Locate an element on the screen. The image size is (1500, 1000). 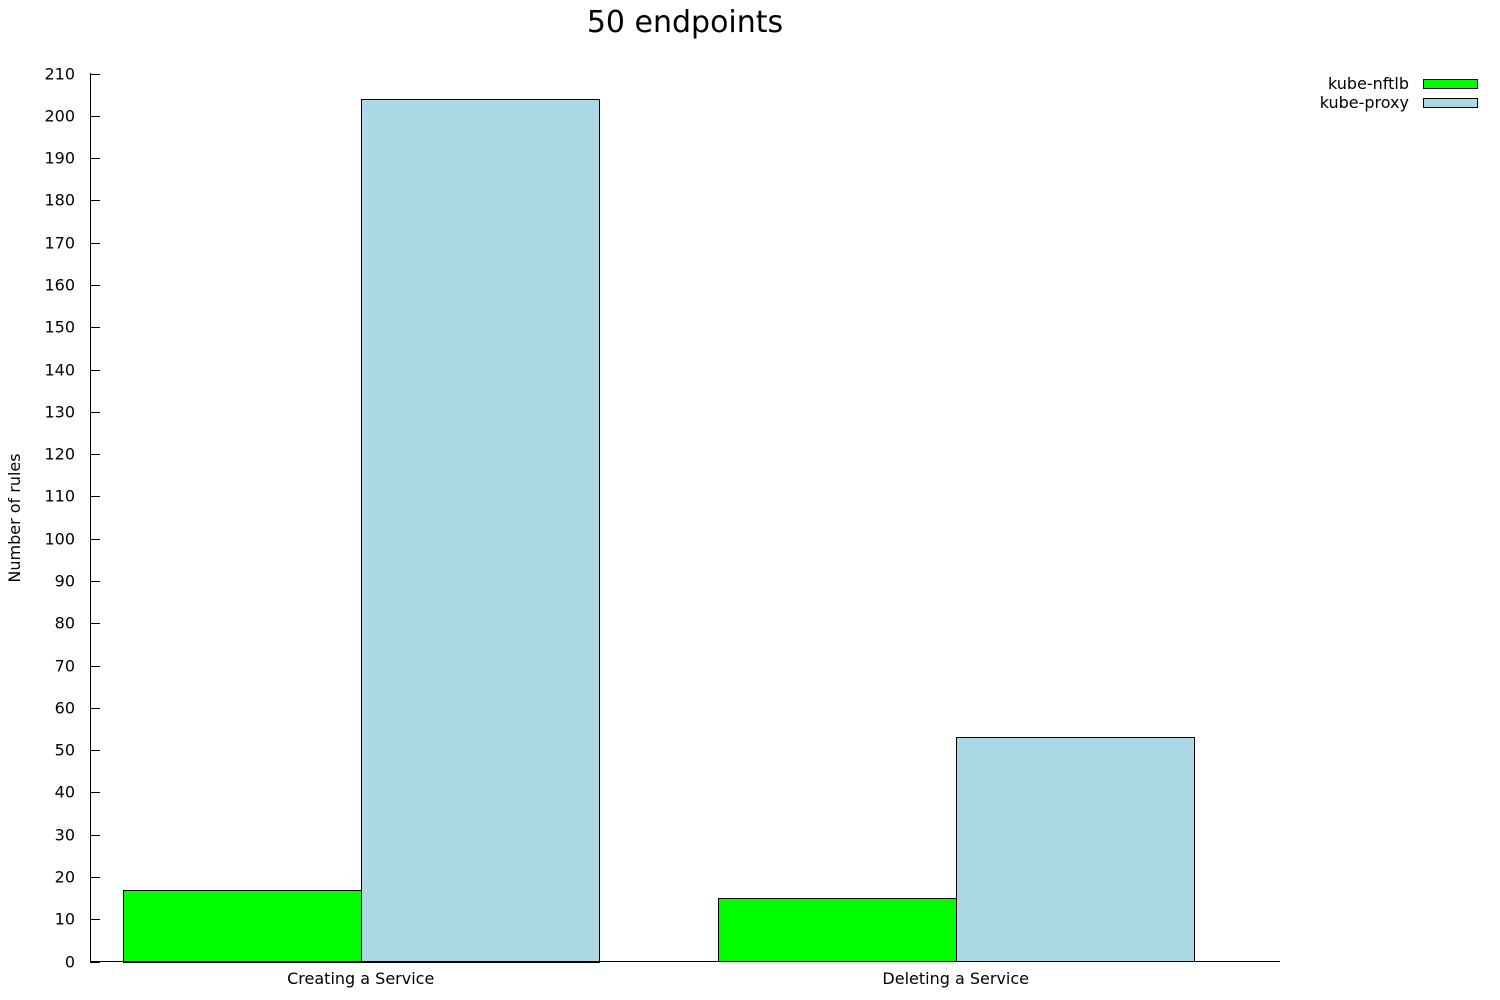
y-tick-label: 90 is located at coordinates (65, 581).